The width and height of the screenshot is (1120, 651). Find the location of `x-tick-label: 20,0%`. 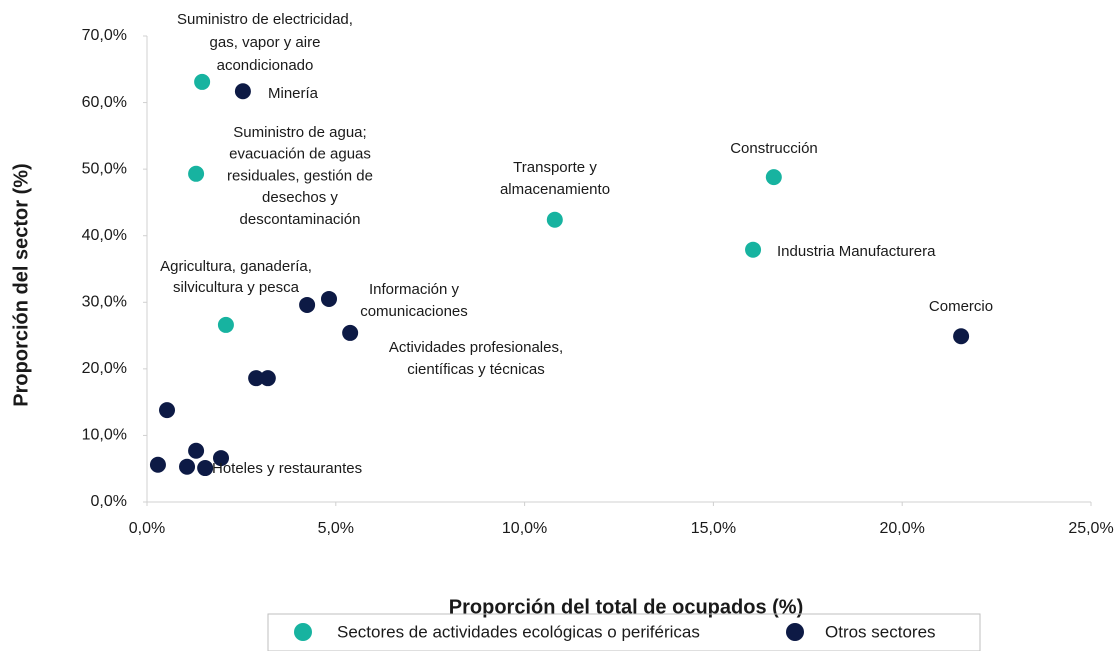

x-tick-label: 20,0% is located at coordinates (902, 528).